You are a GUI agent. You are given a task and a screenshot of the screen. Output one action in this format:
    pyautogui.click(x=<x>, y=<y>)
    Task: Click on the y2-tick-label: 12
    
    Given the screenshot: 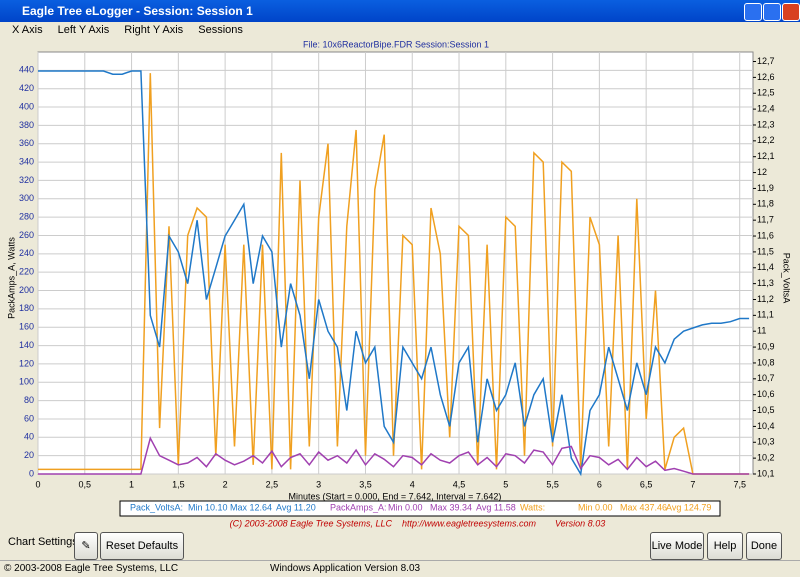 What is the action you would take?
    pyautogui.click(x=762, y=172)
    